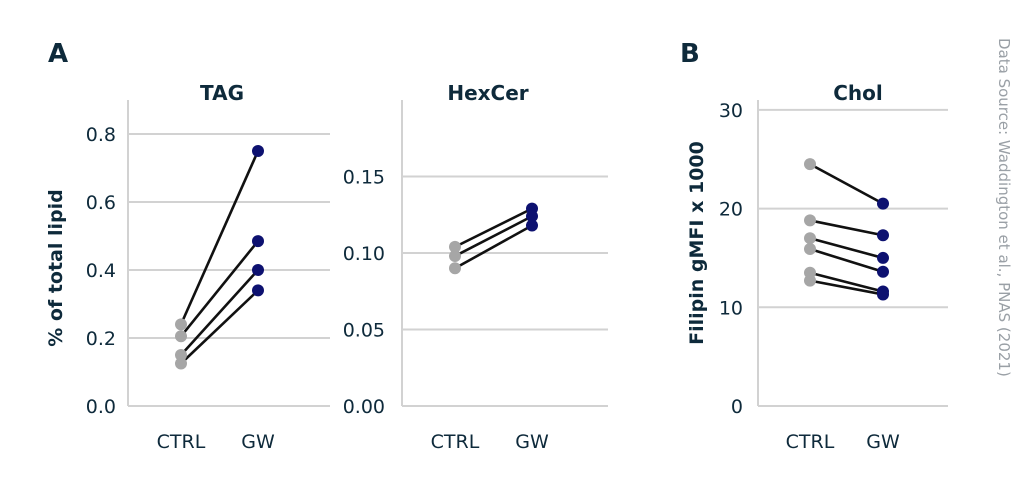 The height and width of the screenshot is (499, 1024). What do you see at coordinates (487, 93) in the screenshot?
I see `chart-title: HexCer` at bounding box center [487, 93].